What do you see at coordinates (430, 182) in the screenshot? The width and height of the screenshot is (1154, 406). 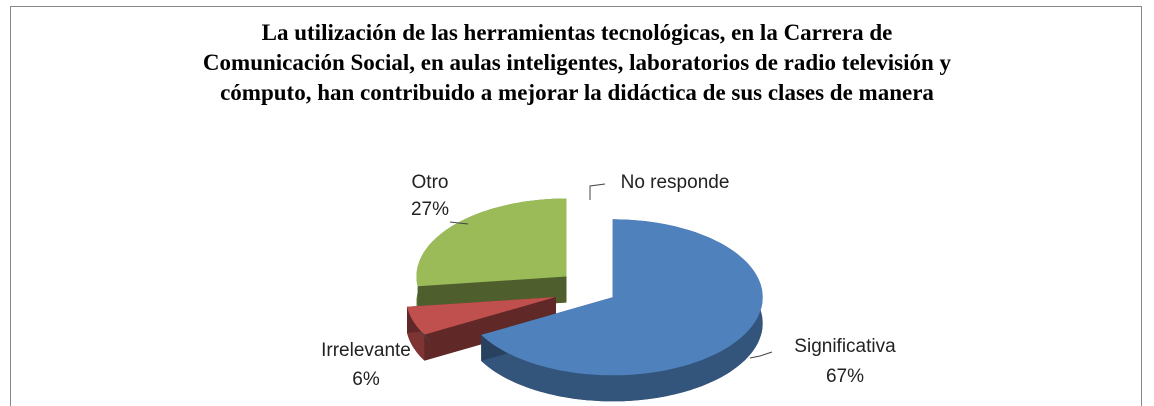 I see `slice-label: Otro` at bounding box center [430, 182].